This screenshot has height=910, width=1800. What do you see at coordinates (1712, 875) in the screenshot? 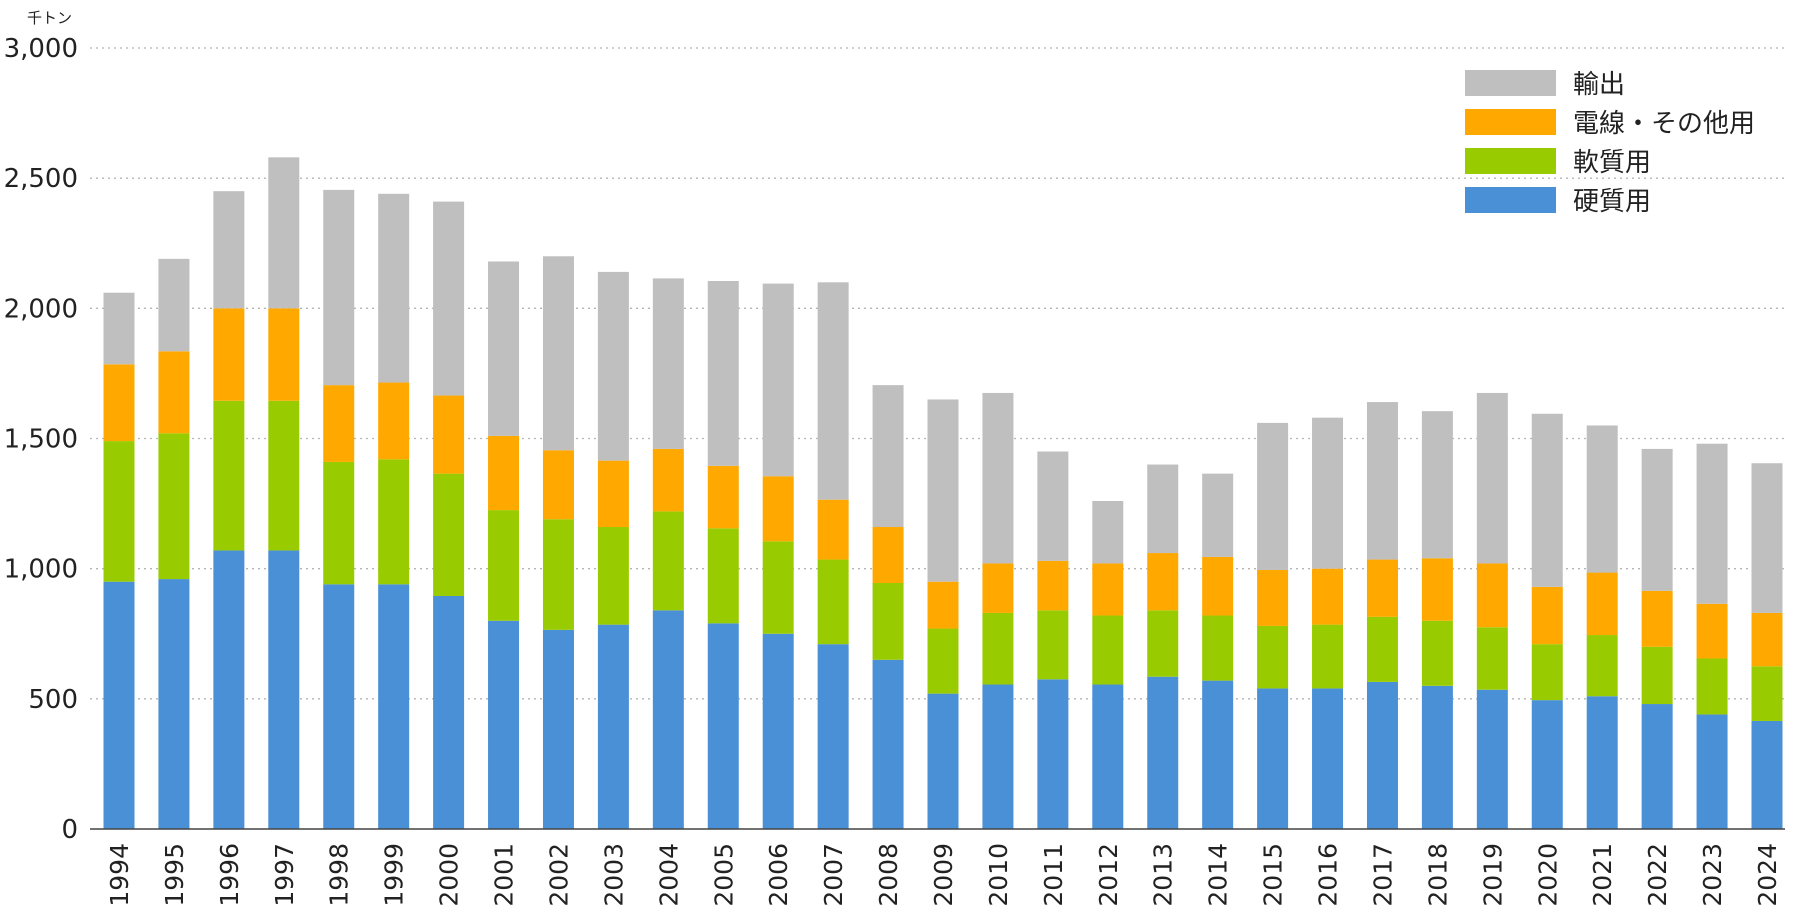
I see `x-tick-label: 2023` at bounding box center [1712, 875].